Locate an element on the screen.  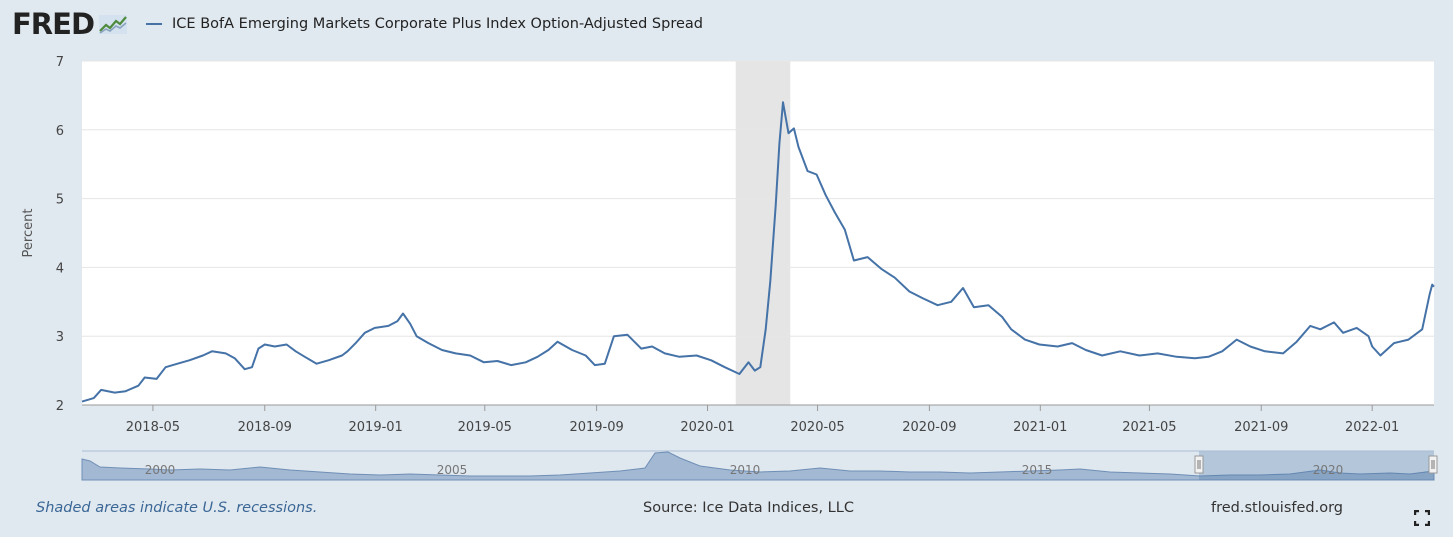
x-tick-label: 2020-05 is located at coordinates (817, 427).